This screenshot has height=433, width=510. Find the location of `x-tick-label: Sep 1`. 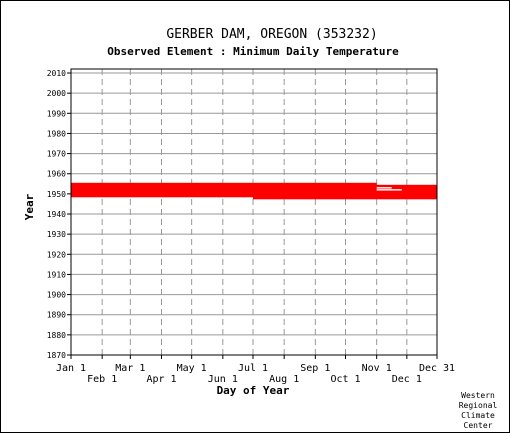

x-tick-label: Sep 1 is located at coordinates (315, 368).